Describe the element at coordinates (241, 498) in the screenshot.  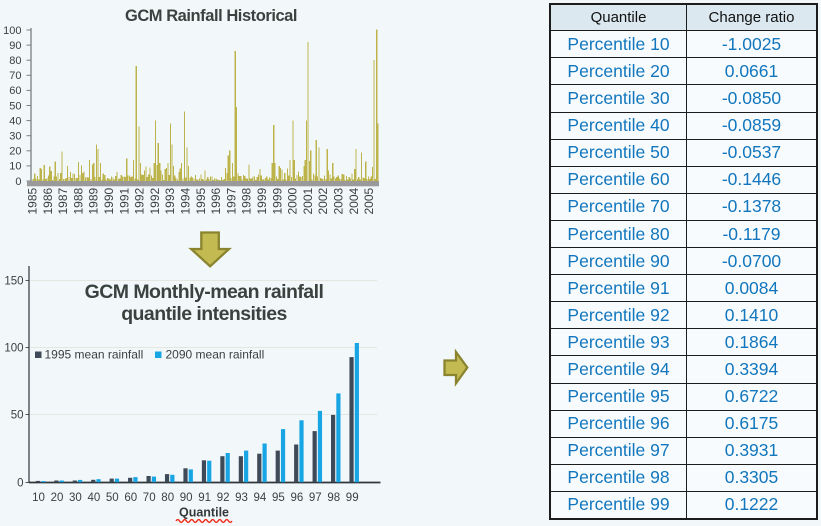
I see `svg-text: 93` at that location.